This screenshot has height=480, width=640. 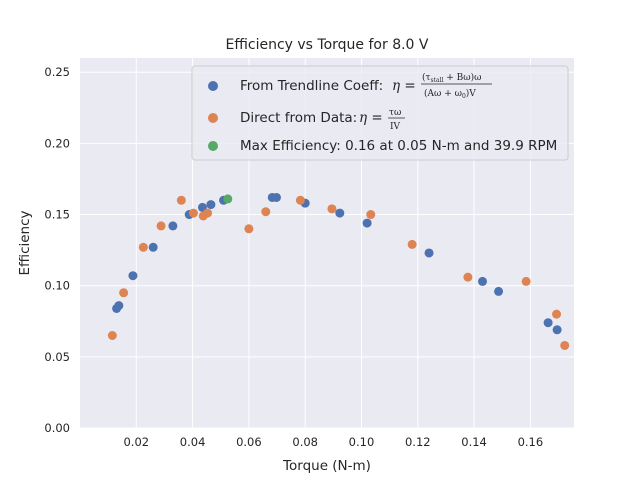 I want to click on svg-text: (Aω + ω0)V, so click(x=450, y=94).